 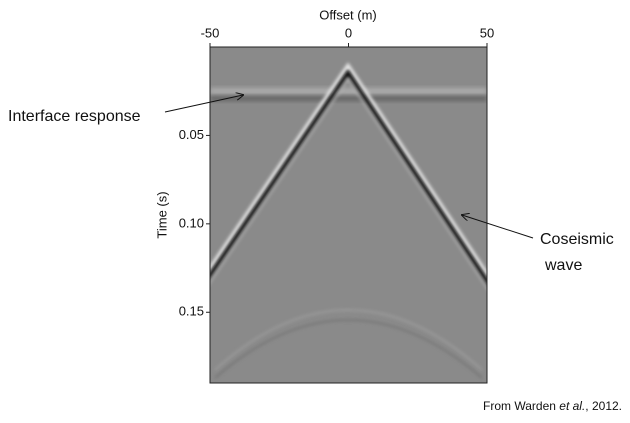 I want to click on caption-part: From Warden, so click(x=521, y=406).